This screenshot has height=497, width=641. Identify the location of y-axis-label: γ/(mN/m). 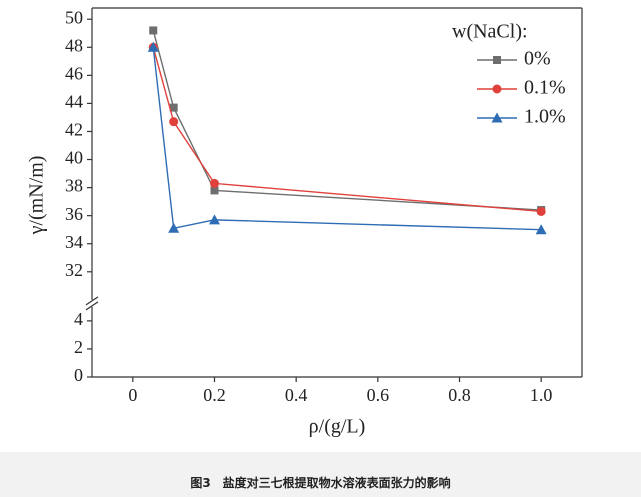
(37, 196).